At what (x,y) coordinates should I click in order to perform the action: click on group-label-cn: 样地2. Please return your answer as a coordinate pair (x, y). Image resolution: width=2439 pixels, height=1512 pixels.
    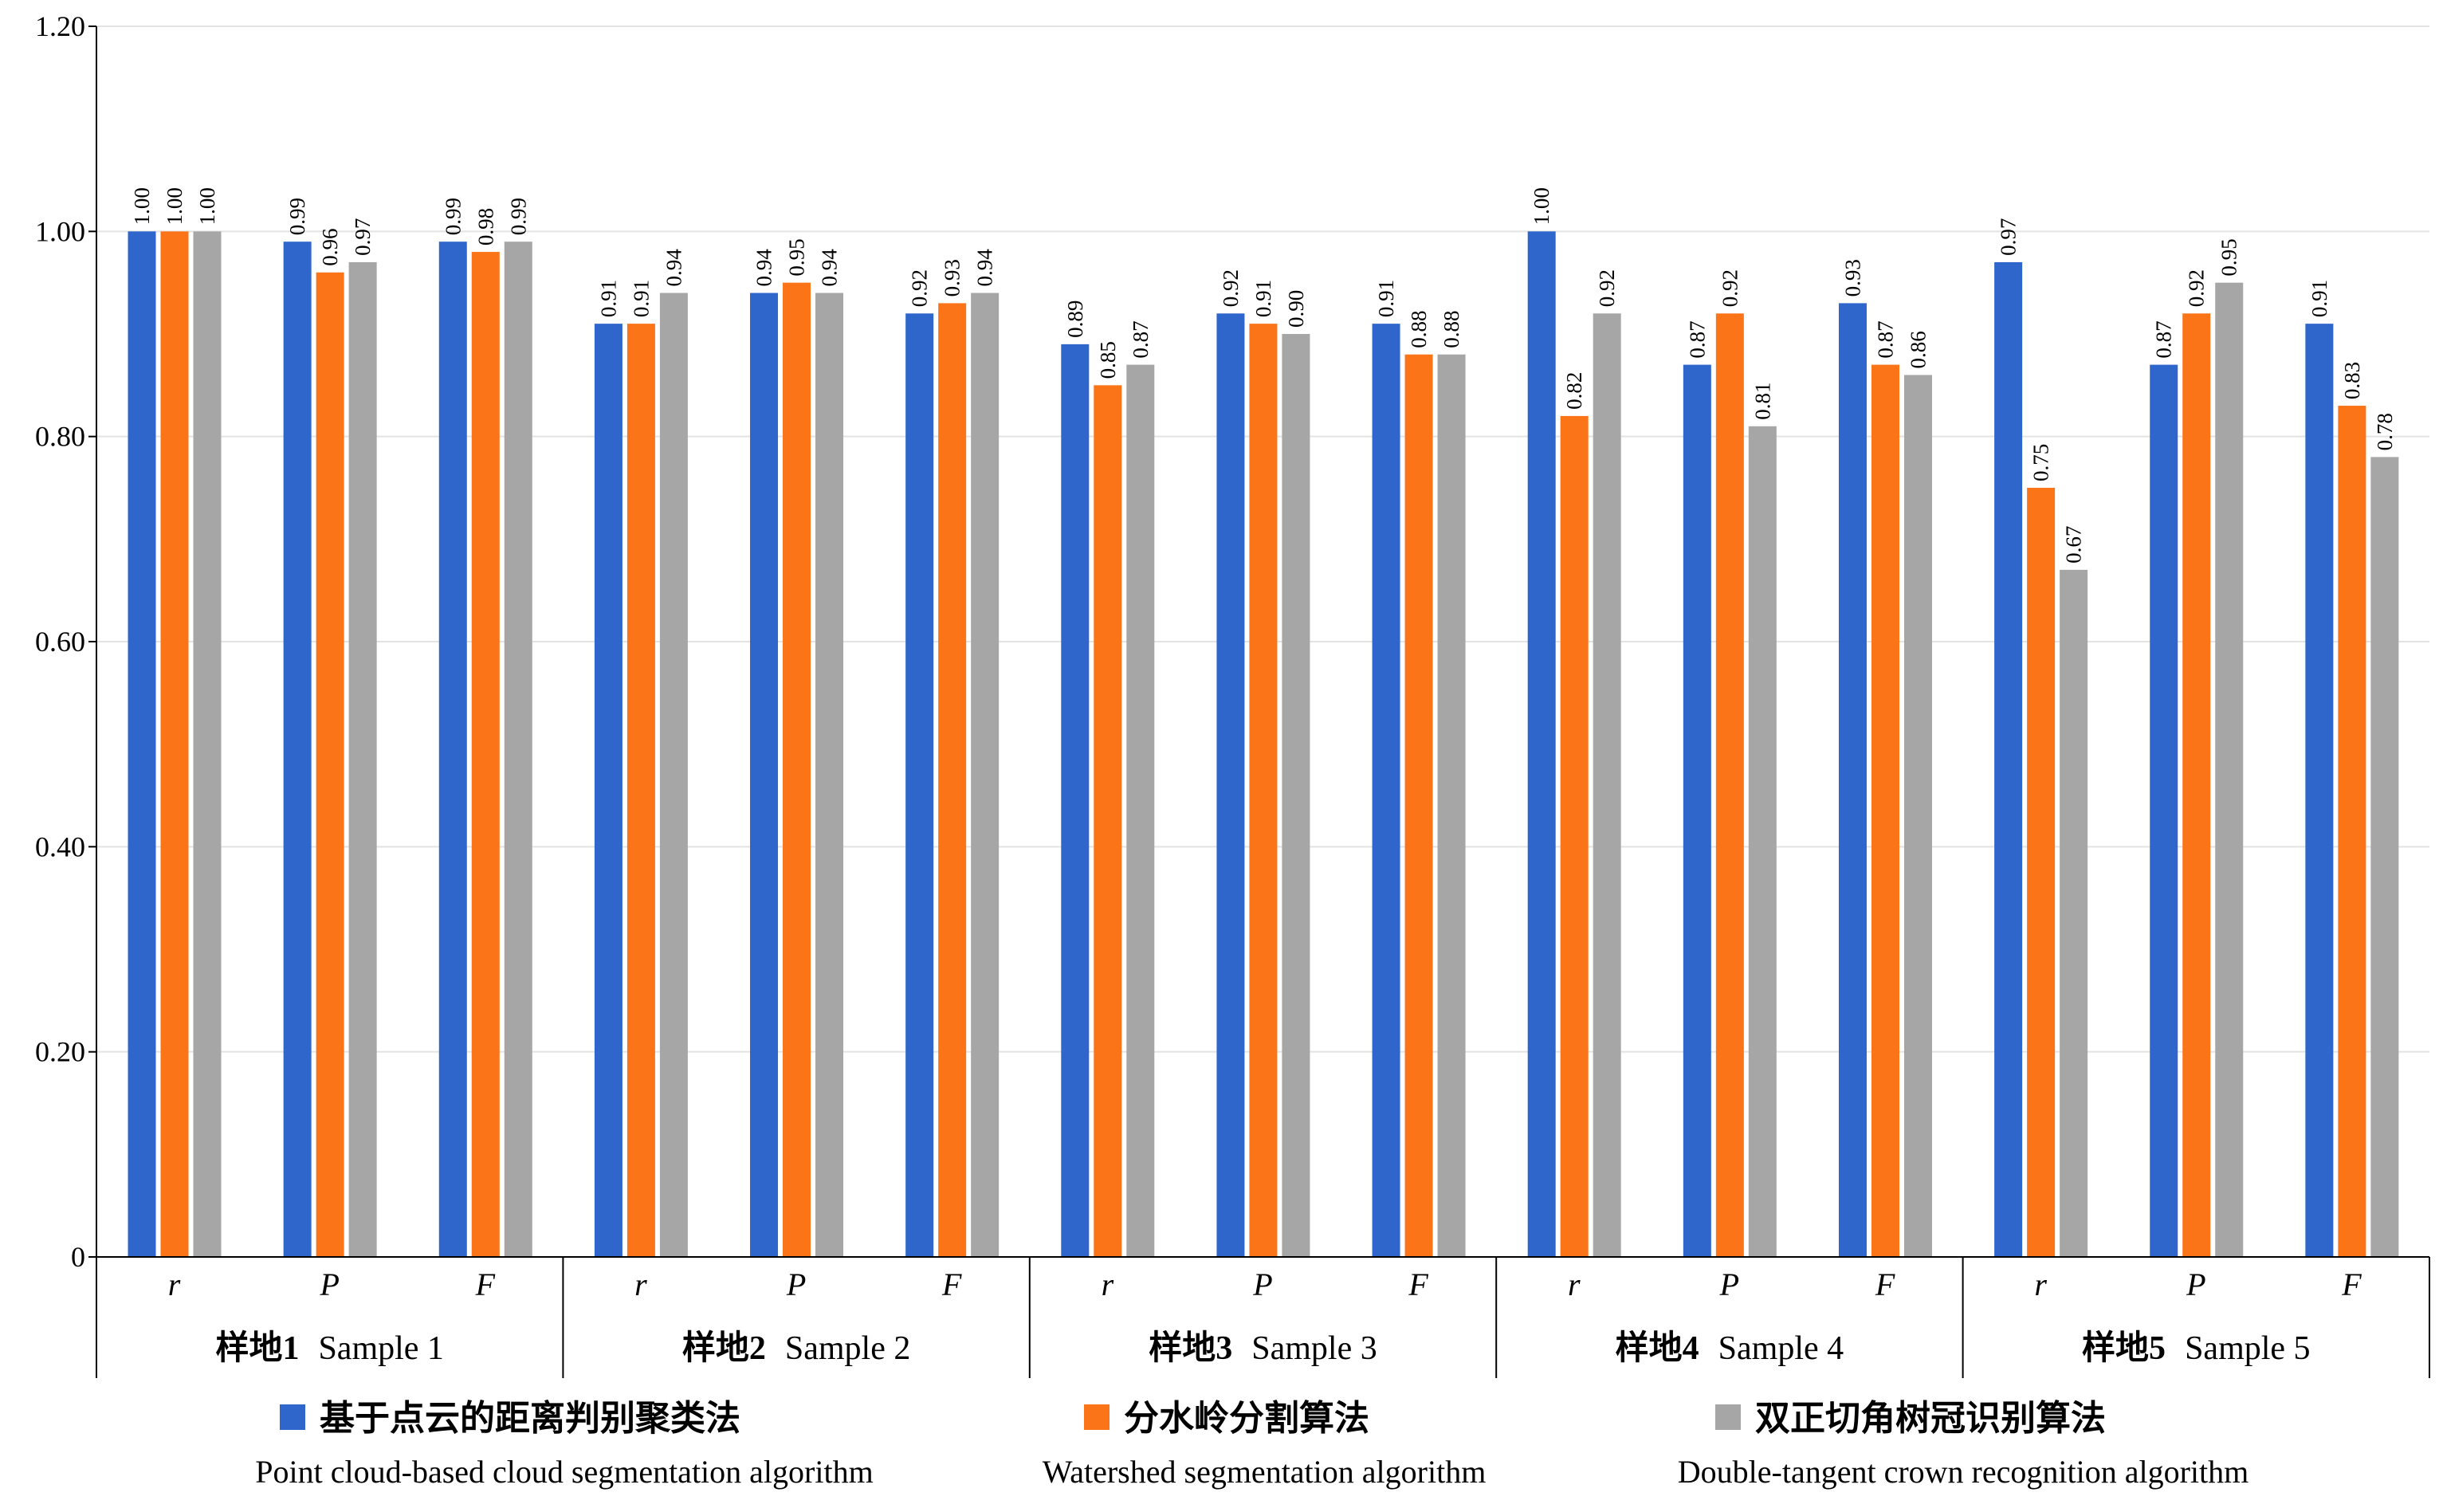
    Looking at the image, I should click on (724, 1348).